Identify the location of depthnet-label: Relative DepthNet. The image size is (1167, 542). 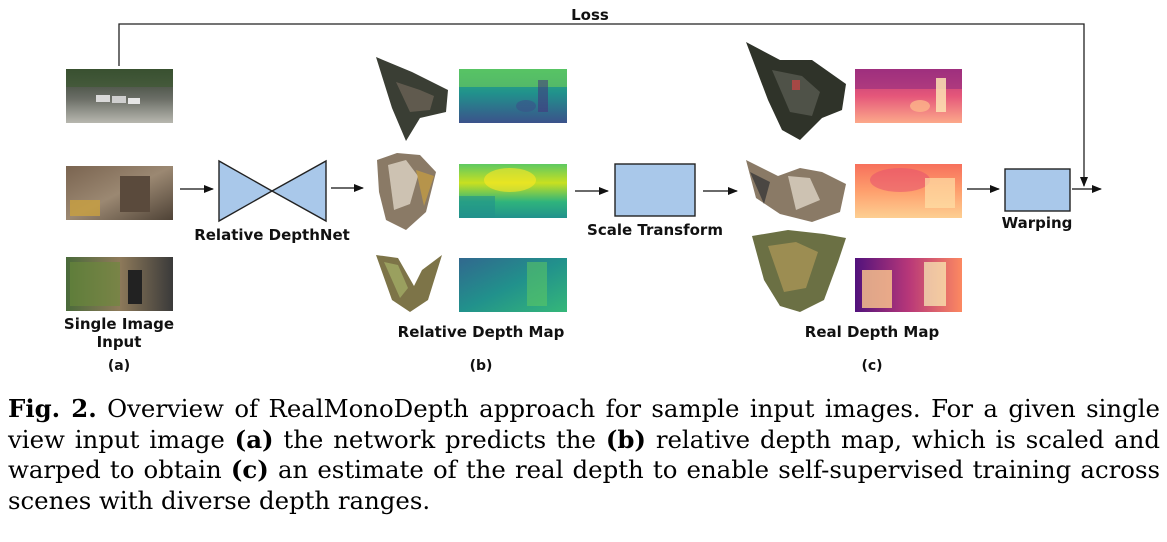
(272, 235).